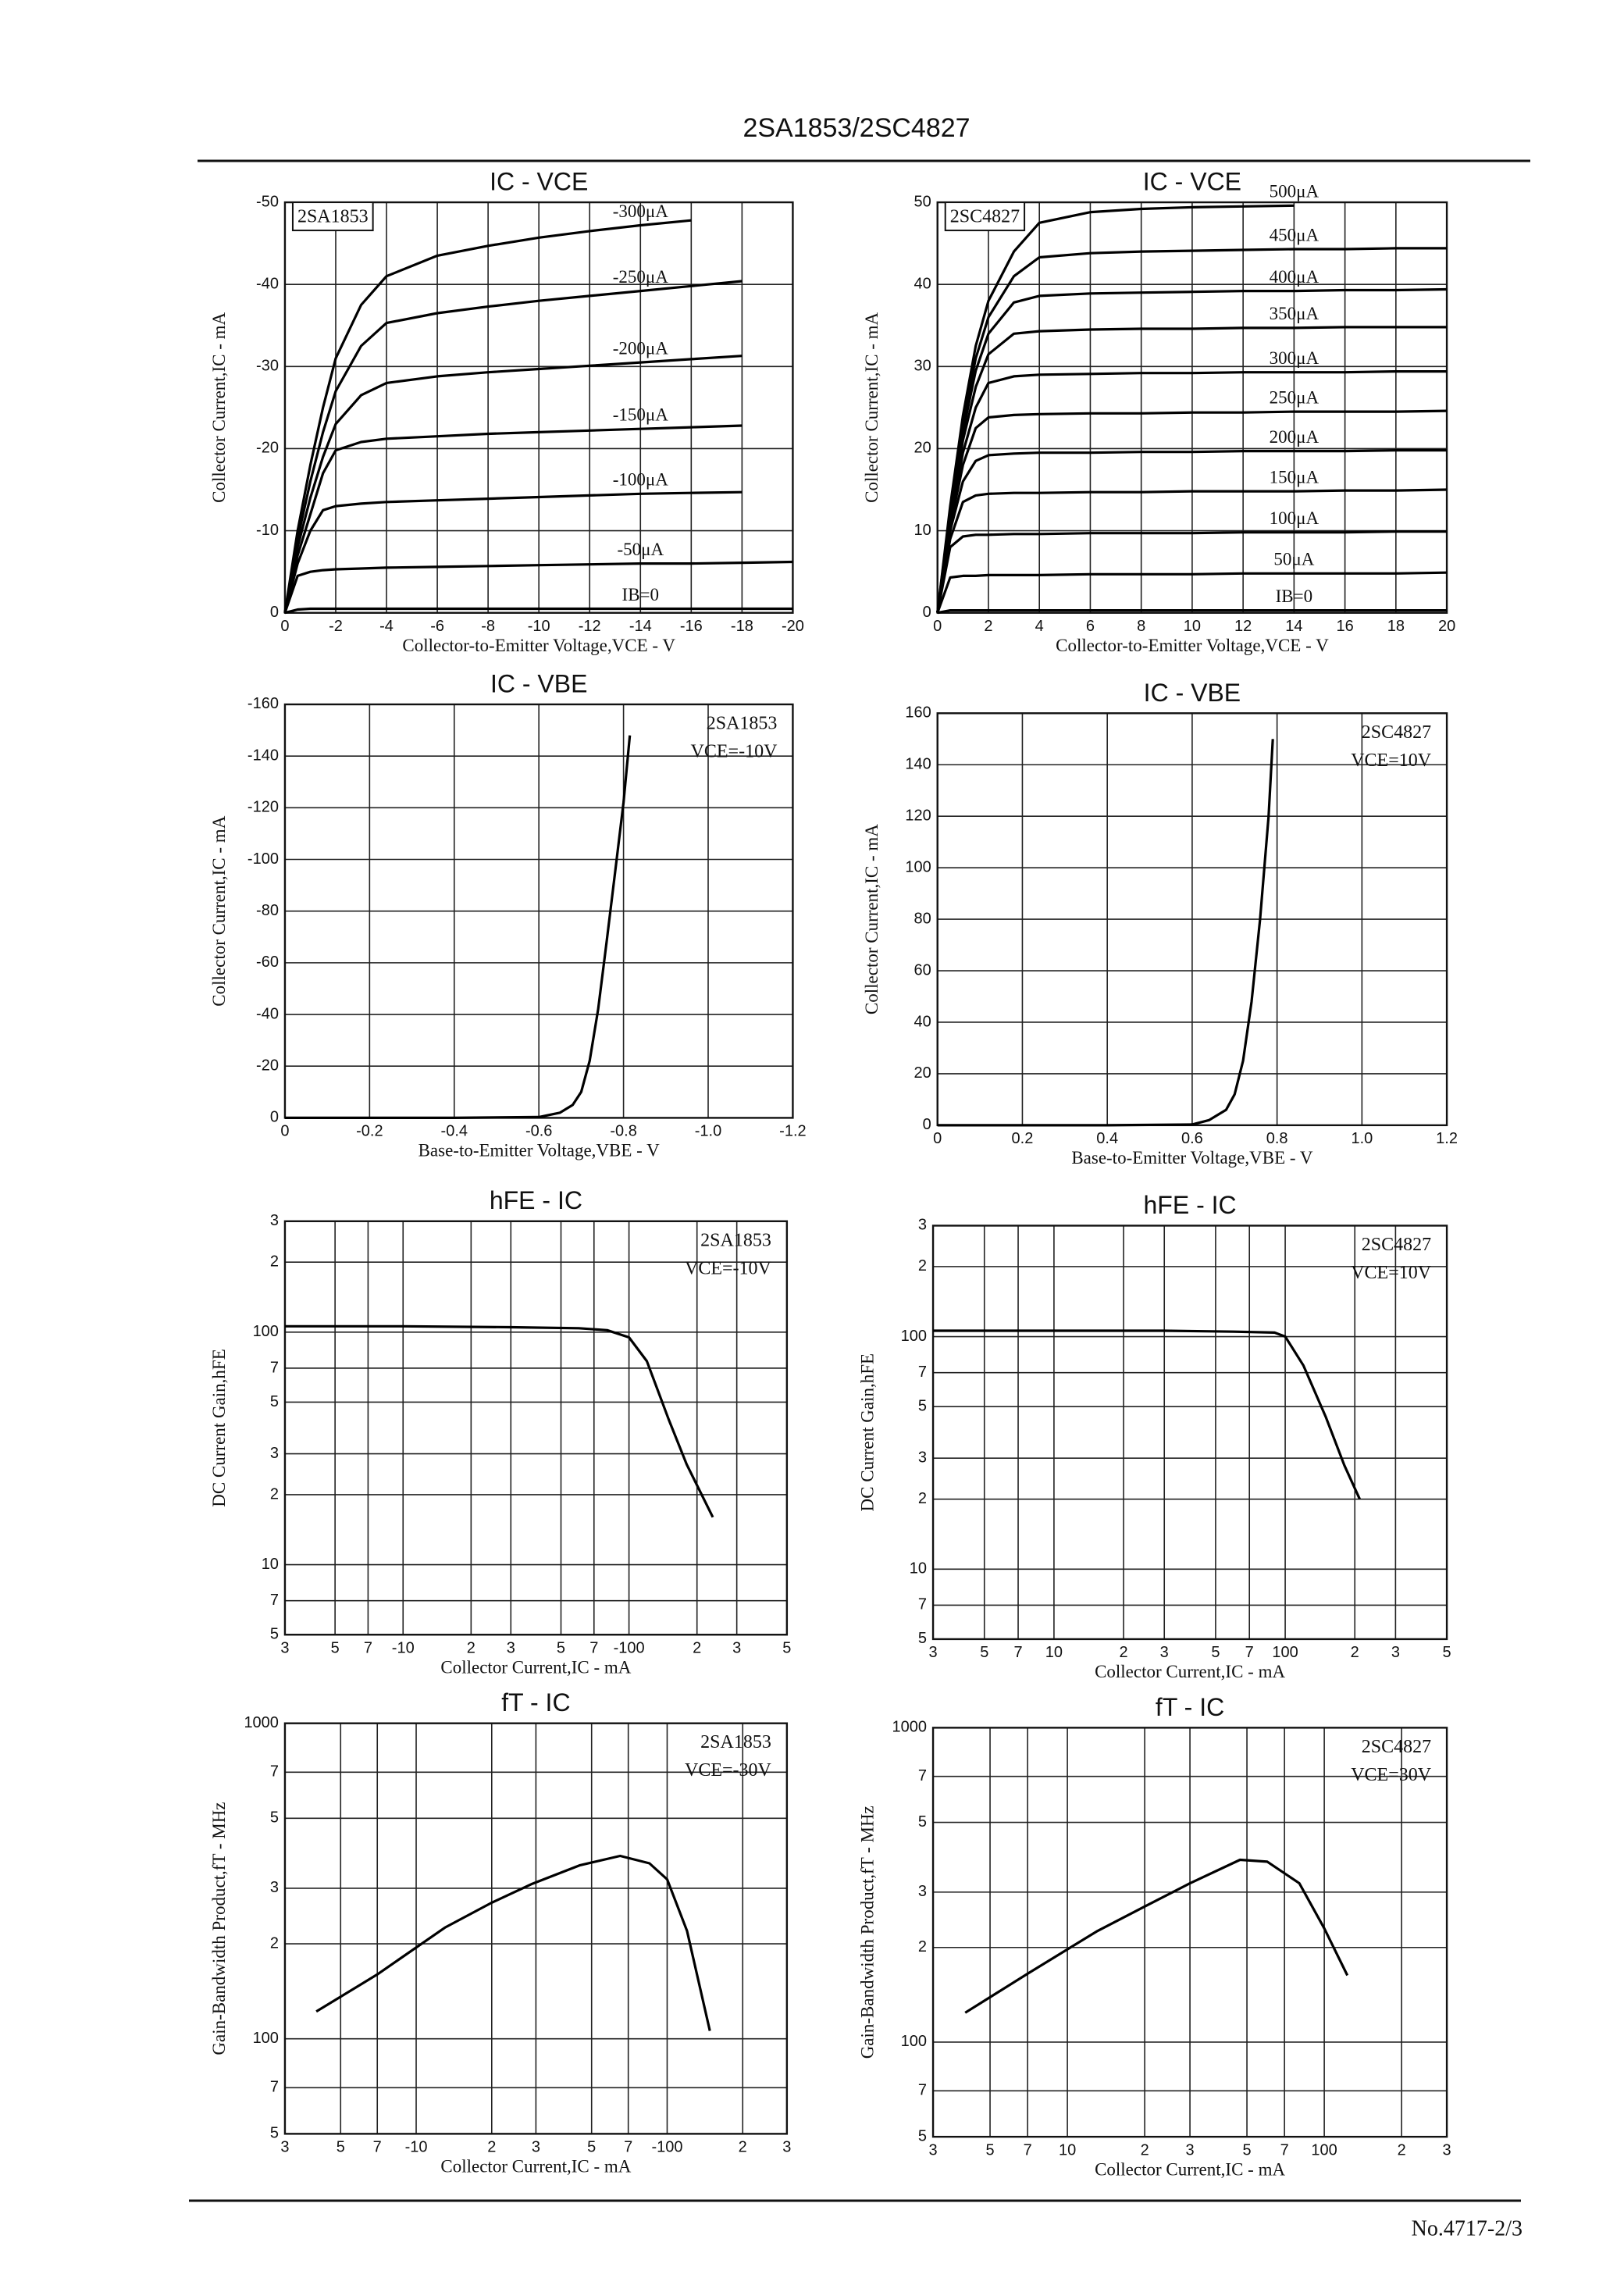 The image size is (1624, 2278). I want to click on page-header: 2SA1853/2SC4827, so click(856, 128).